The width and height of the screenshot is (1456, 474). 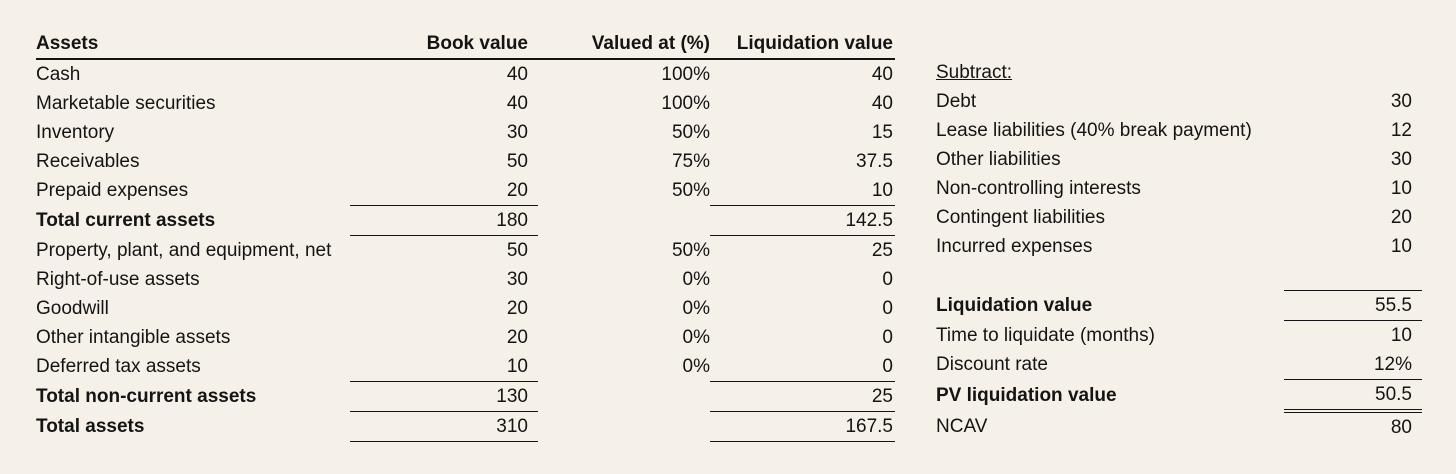 What do you see at coordinates (992, 365) in the screenshot?
I see `row-label: Discount rate` at bounding box center [992, 365].